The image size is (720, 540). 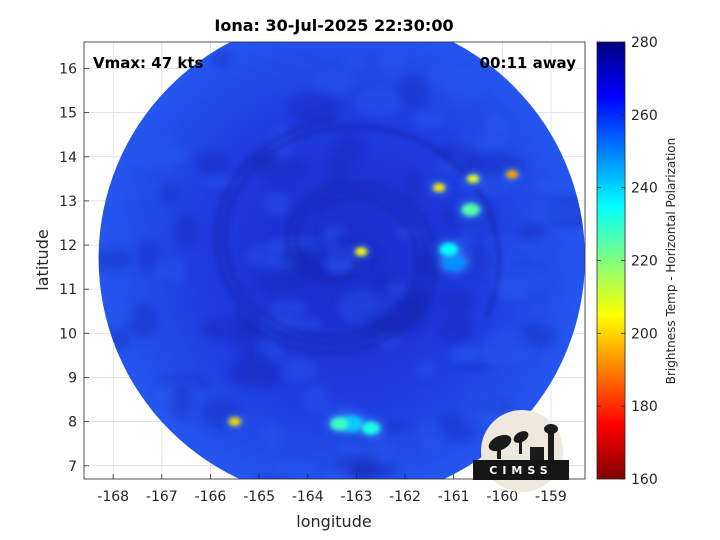 What do you see at coordinates (644, 480) in the screenshot?
I see `colorbar-tick-label: 160` at bounding box center [644, 480].